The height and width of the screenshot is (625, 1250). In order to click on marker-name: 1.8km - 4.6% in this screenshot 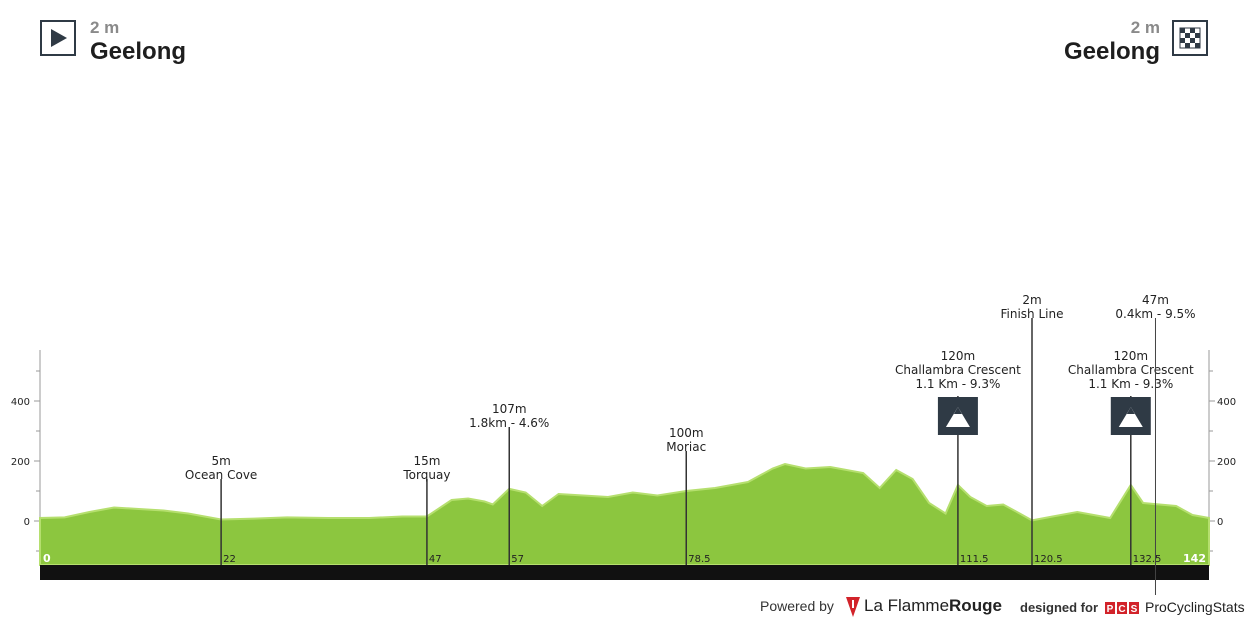, I will do `click(509, 423)`.